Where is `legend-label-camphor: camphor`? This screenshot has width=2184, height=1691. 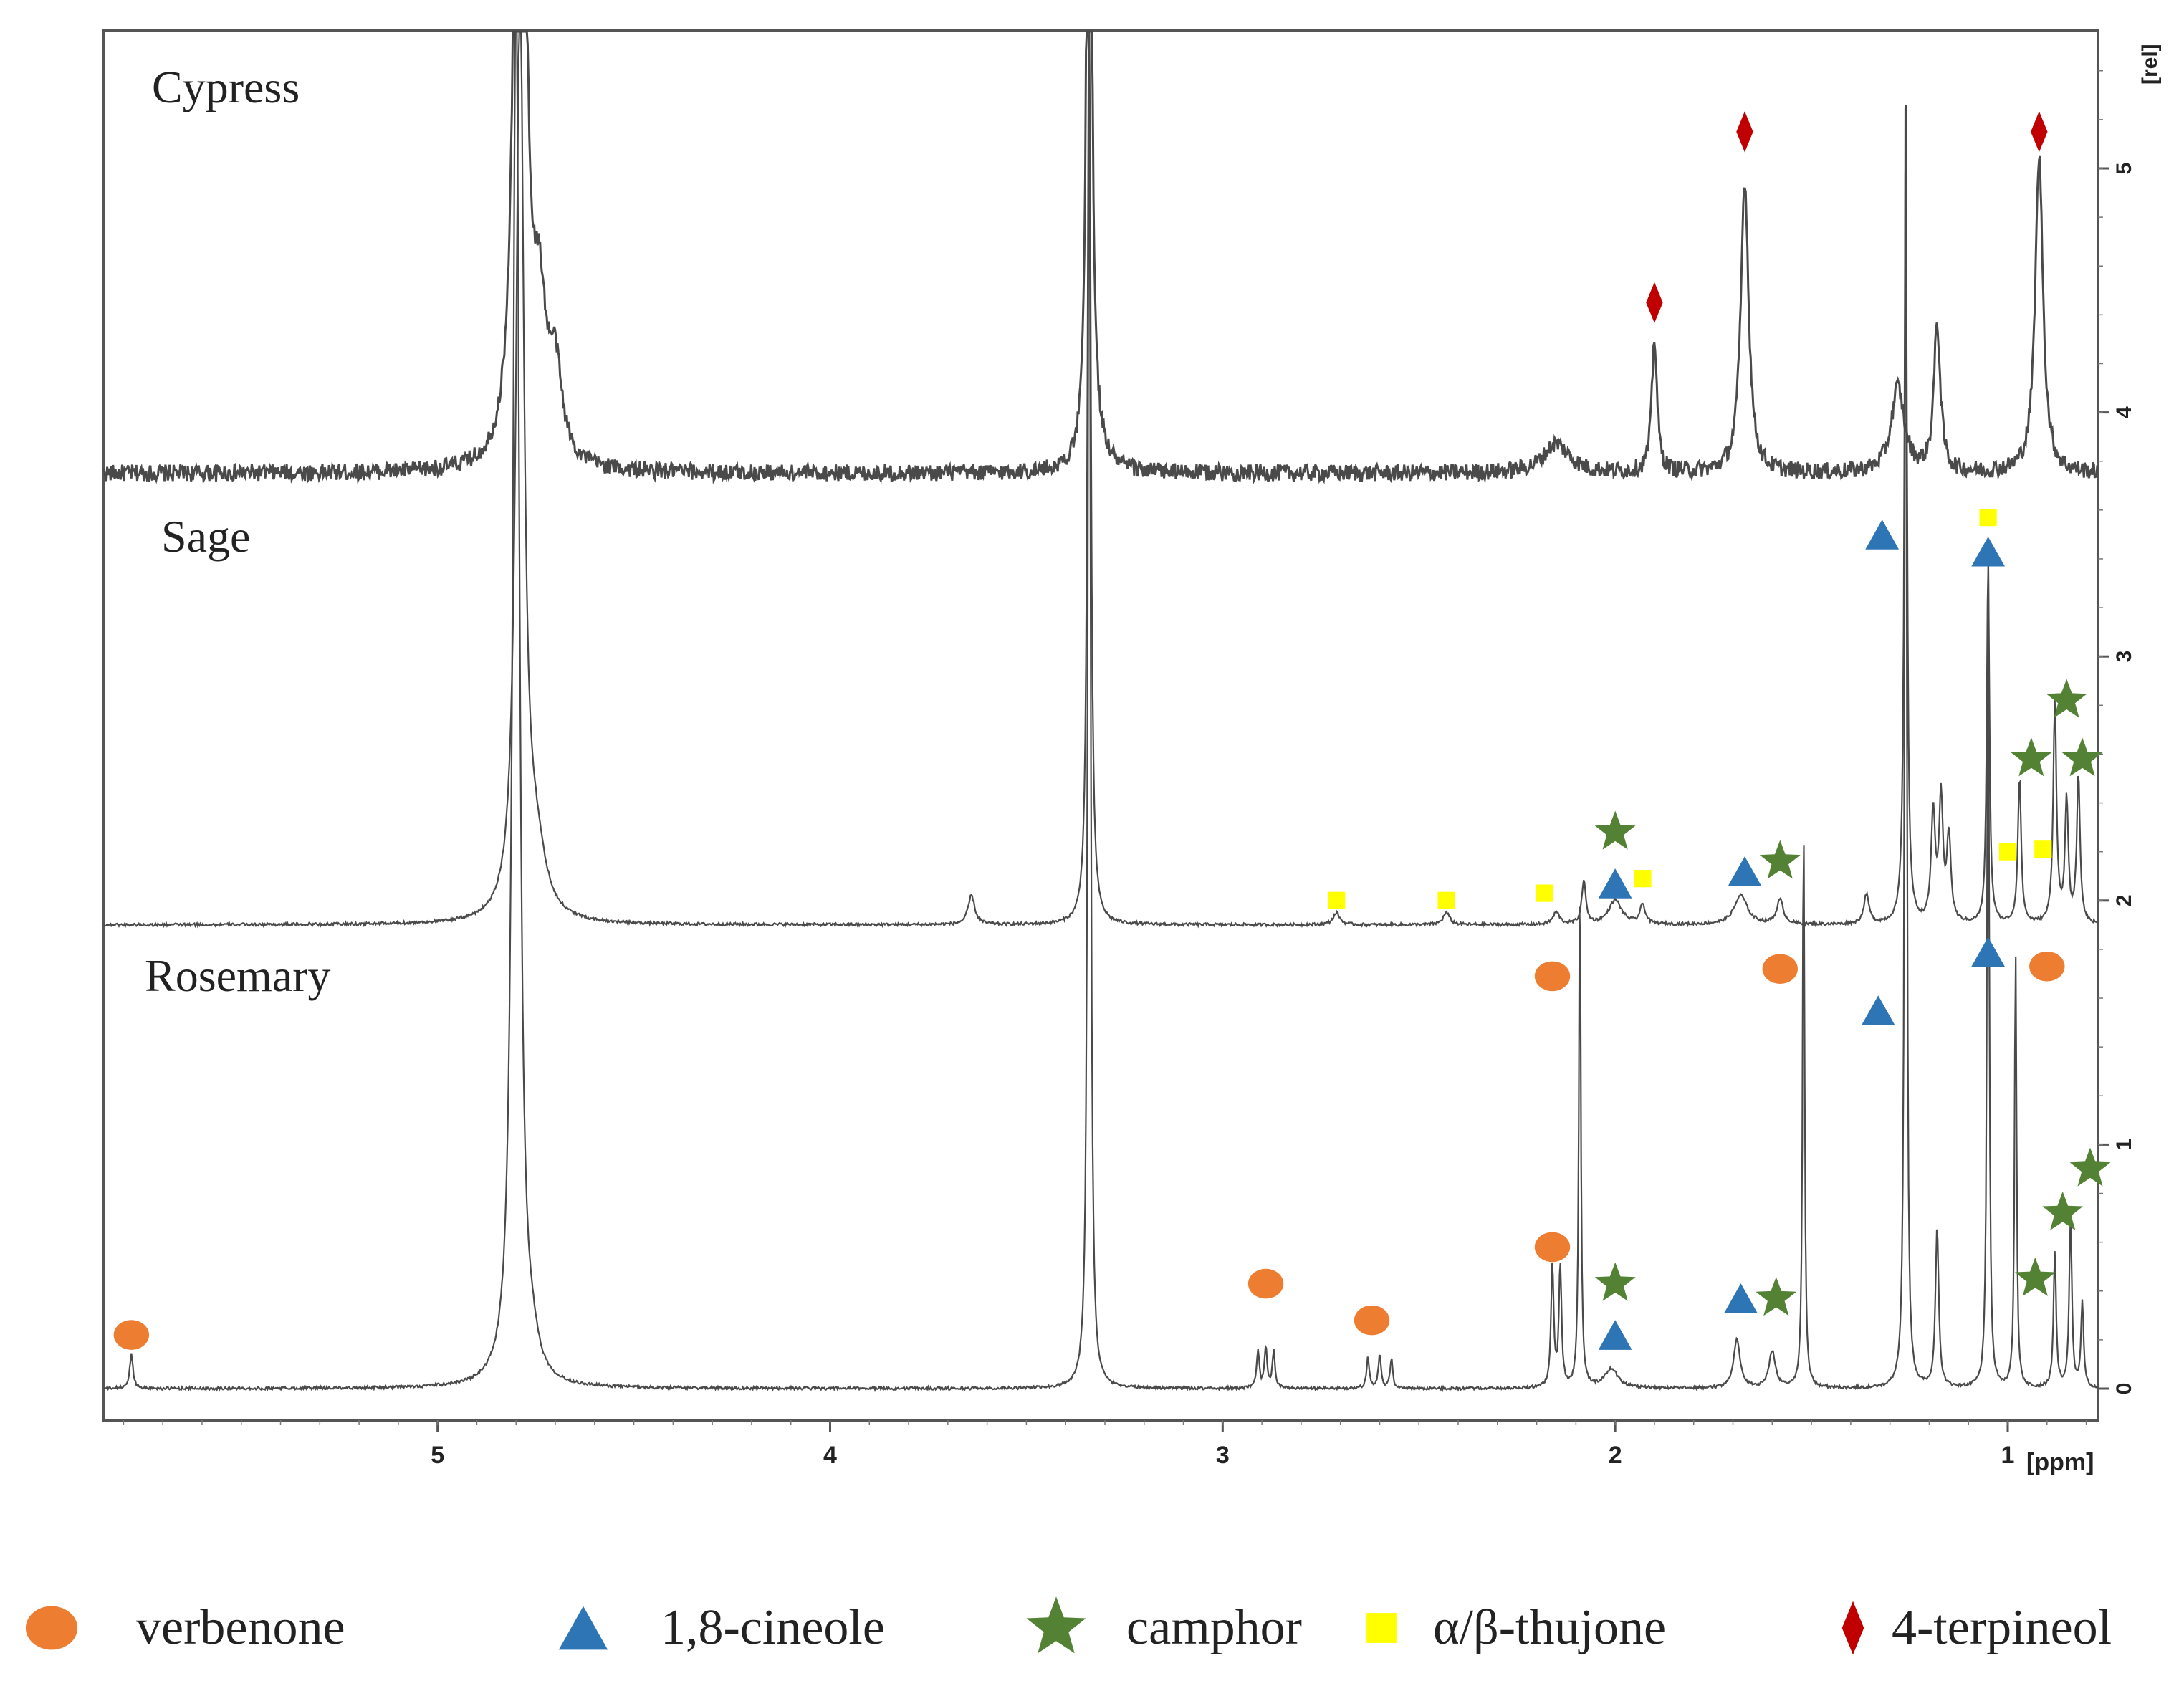 legend-label-camphor: camphor is located at coordinates (1214, 1628).